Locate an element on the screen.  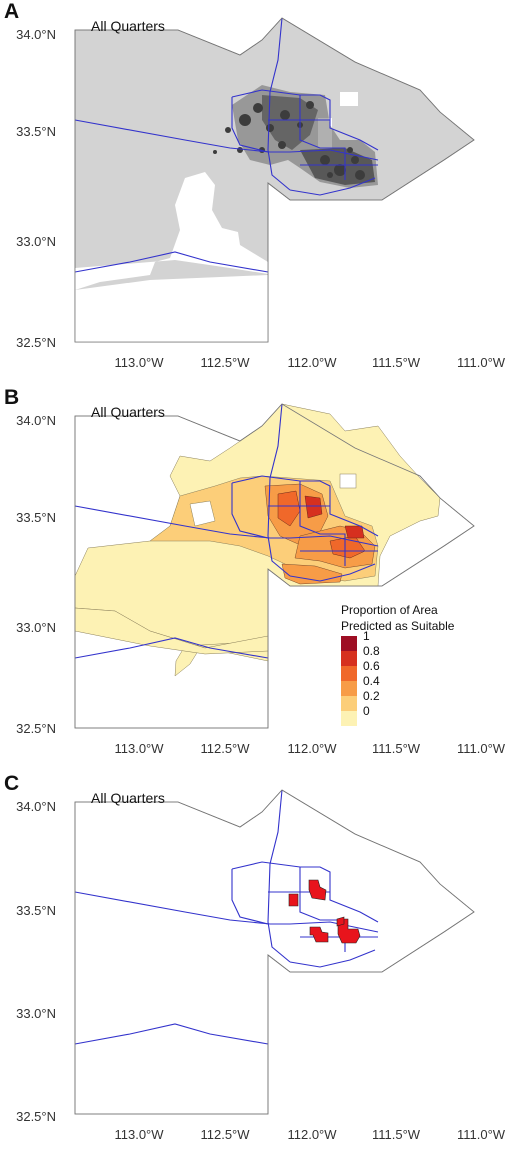
white-area is located at coordinates (171, 256).